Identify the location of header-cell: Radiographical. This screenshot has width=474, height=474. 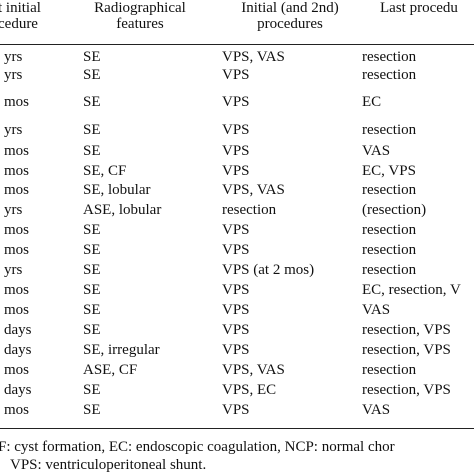
(140, 8).